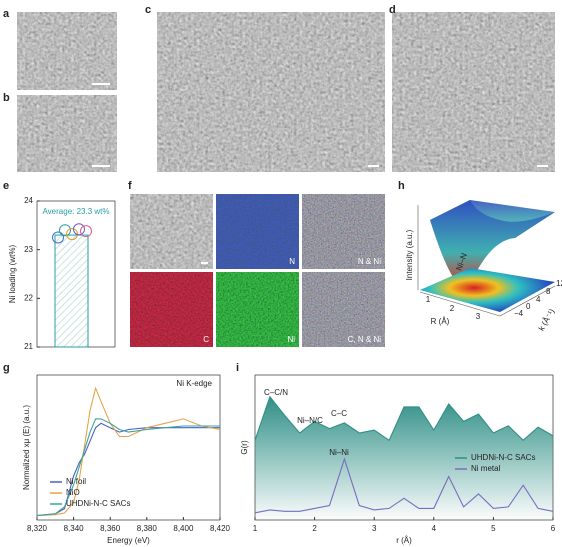 This screenshot has height=547, width=562. I want to click on x-tick-label: 8,420, so click(220, 528).